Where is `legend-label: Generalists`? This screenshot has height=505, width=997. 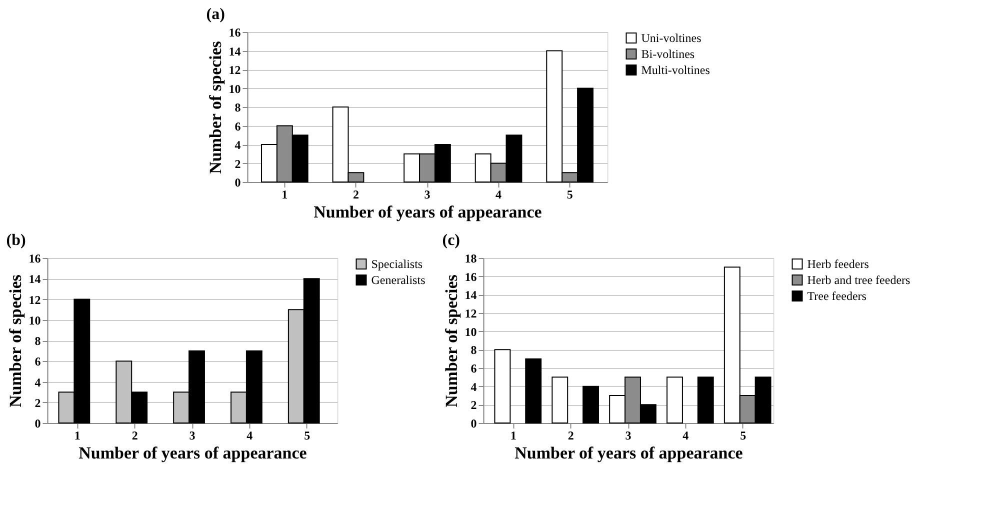 legend-label: Generalists is located at coordinates (398, 280).